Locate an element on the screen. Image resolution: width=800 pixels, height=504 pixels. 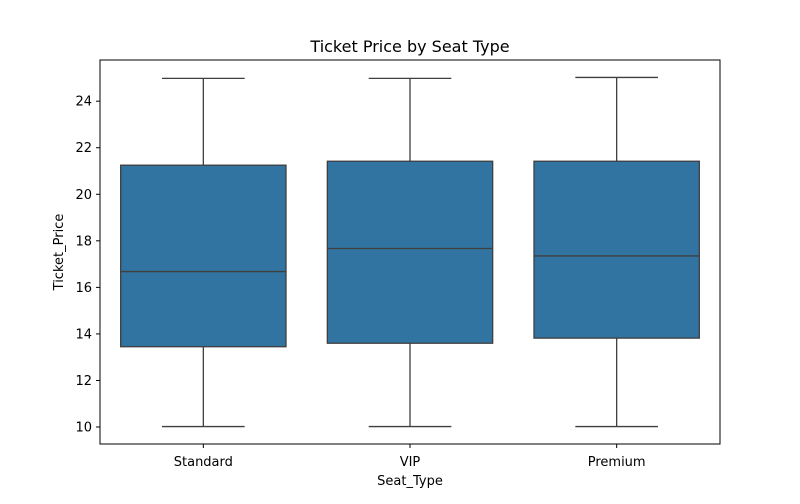
box-standard is located at coordinates (203, 252).